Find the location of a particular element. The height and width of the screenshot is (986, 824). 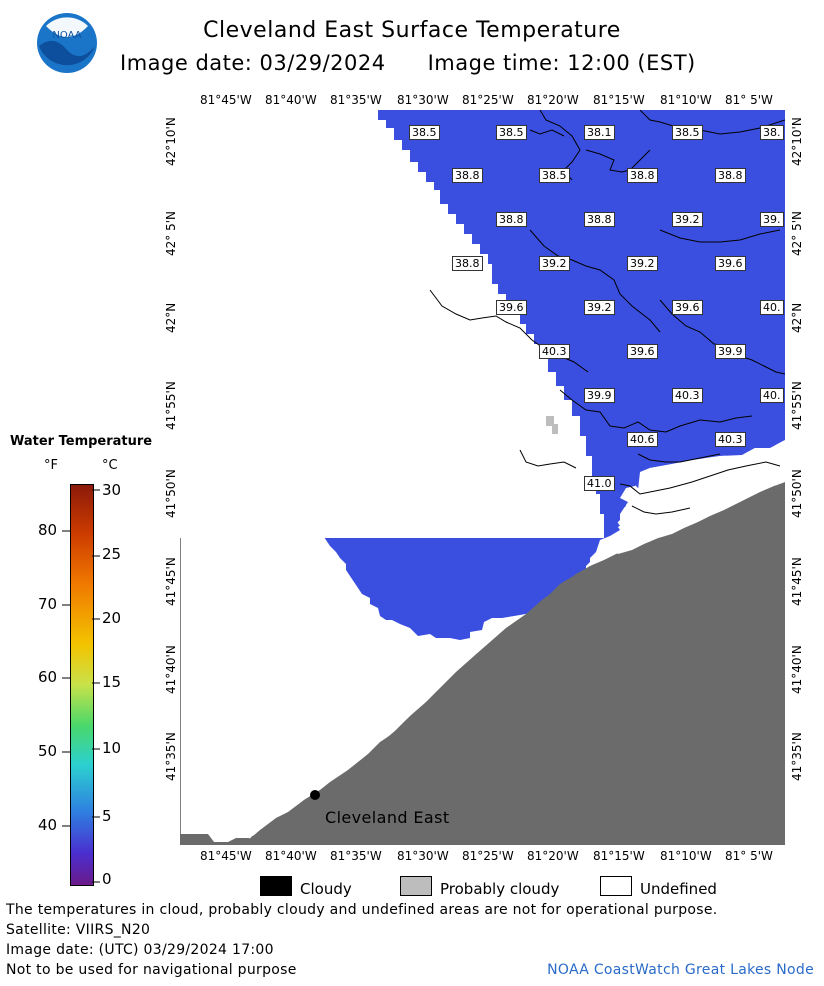

c-tick: 20 is located at coordinates (112, 618).